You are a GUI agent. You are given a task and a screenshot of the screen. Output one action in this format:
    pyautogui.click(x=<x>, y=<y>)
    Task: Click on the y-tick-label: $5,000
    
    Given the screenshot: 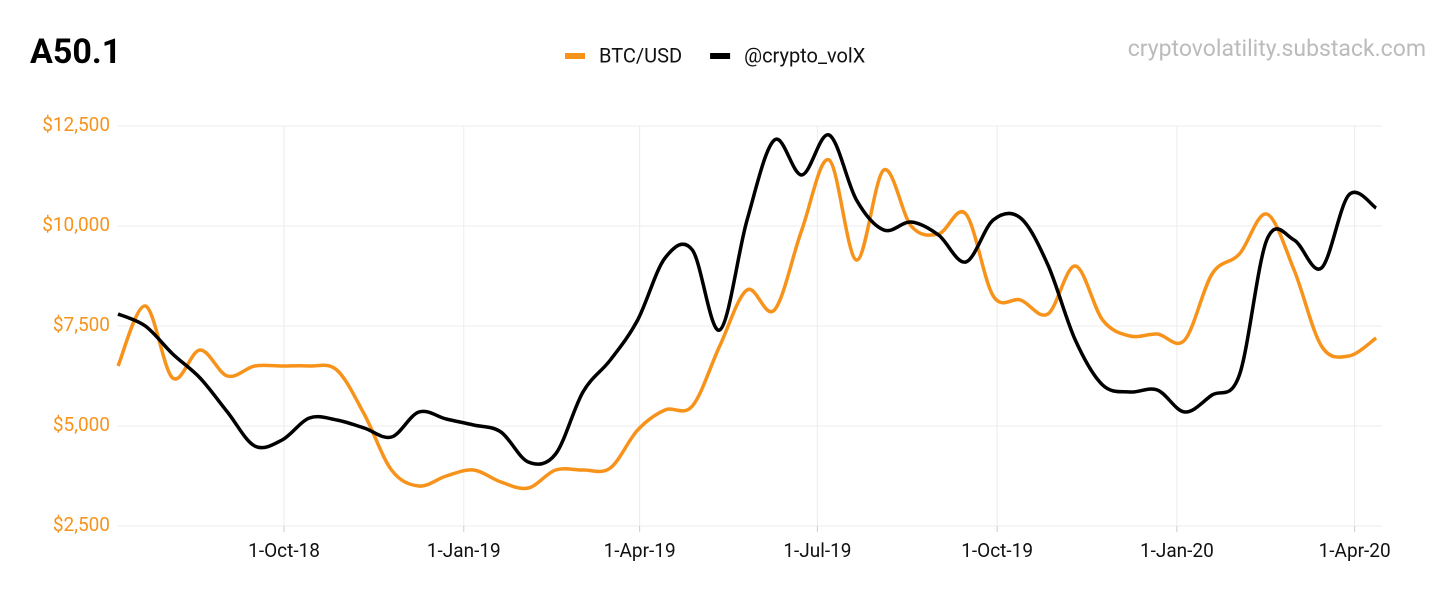 What is the action you would take?
    pyautogui.click(x=81, y=424)
    